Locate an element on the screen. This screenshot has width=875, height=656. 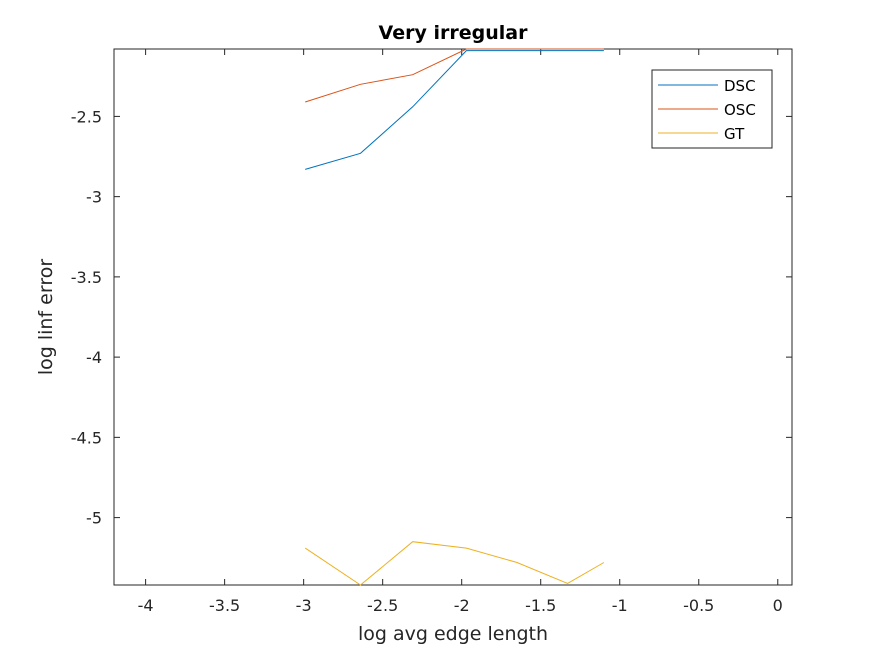
series-line-dsc is located at coordinates (454, 110).